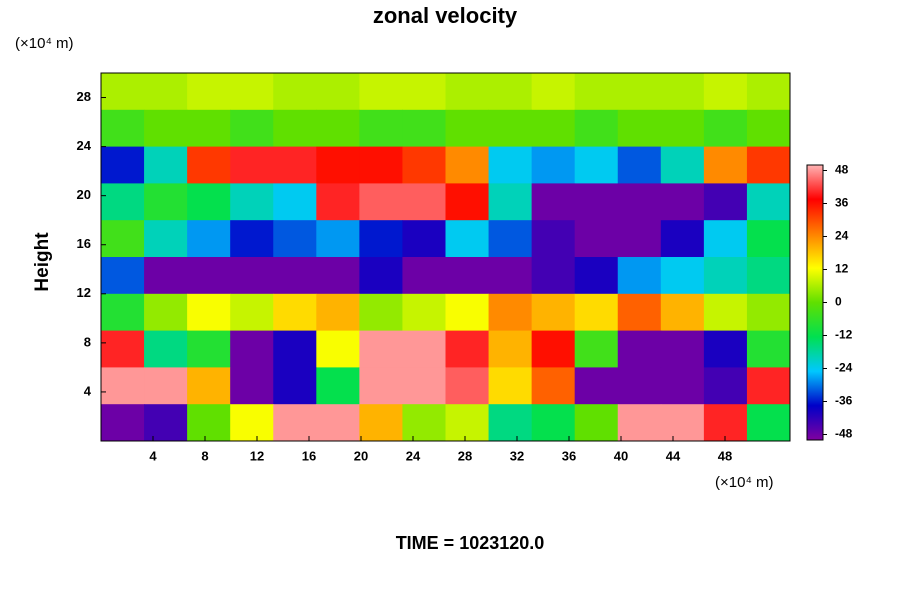 Image resolution: width=900 pixels, height=600 pixels. What do you see at coordinates (84, 292) in the screenshot?
I see `y-tick-label: 12` at bounding box center [84, 292].